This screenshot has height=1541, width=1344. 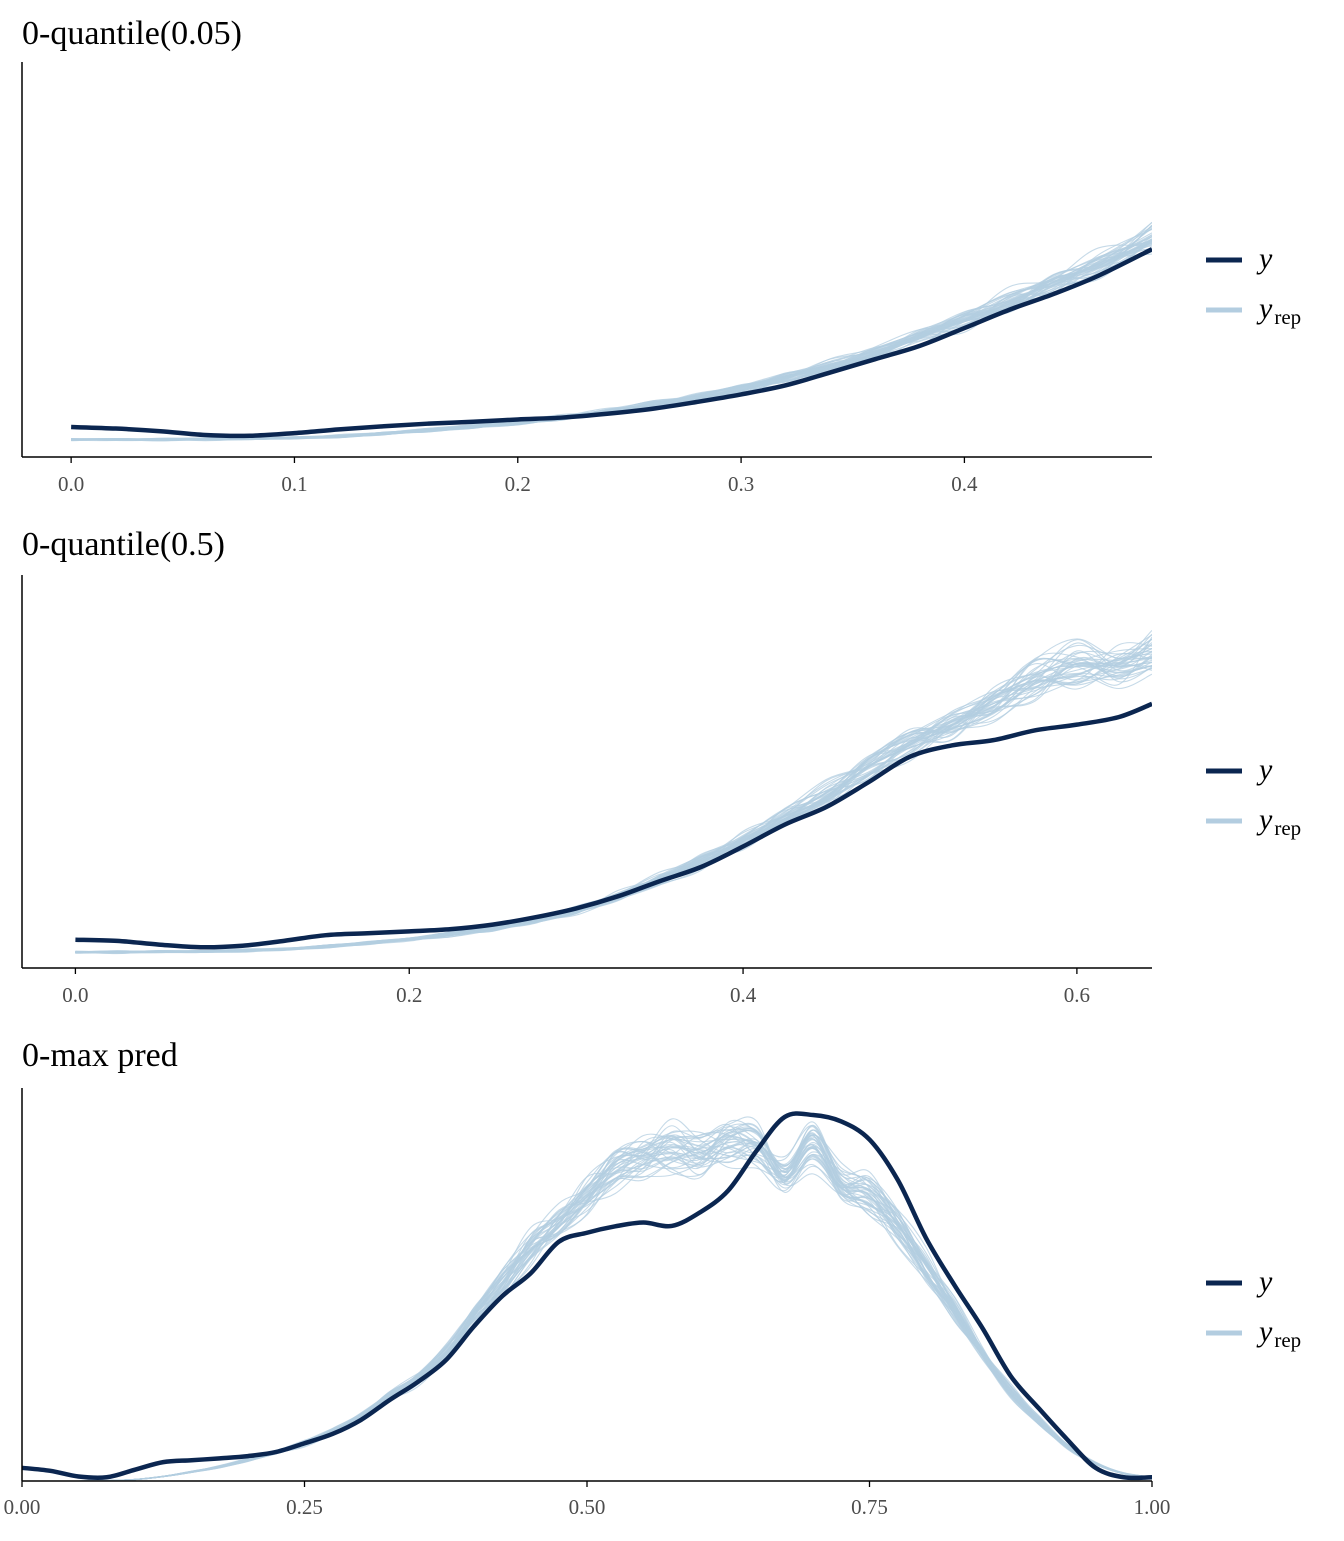 I want to click on x-tick-label: 0.6, so click(x=1077, y=995).